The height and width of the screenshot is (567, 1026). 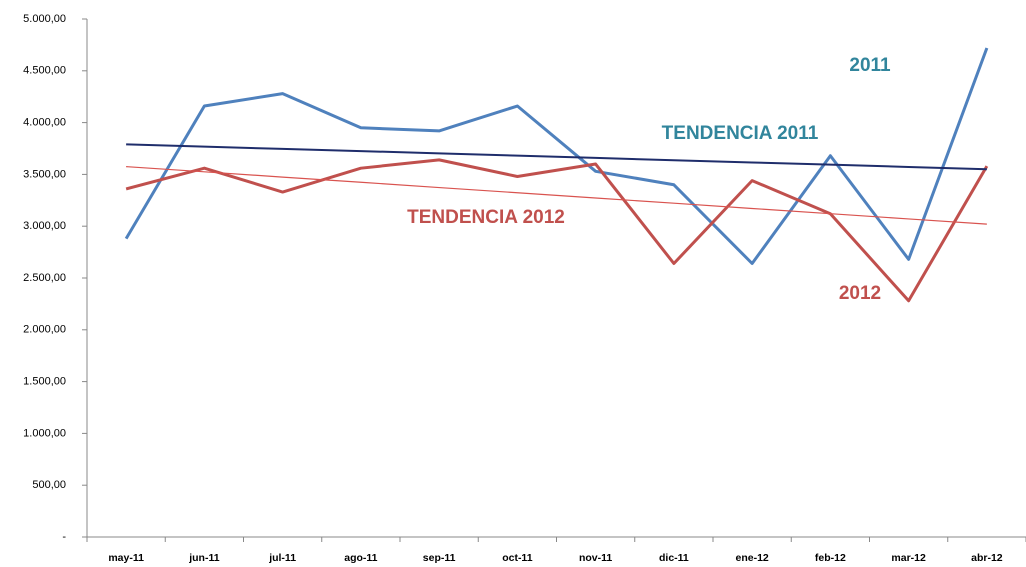 I want to click on y-tick-label: 1.000,00, so click(x=44, y=433).